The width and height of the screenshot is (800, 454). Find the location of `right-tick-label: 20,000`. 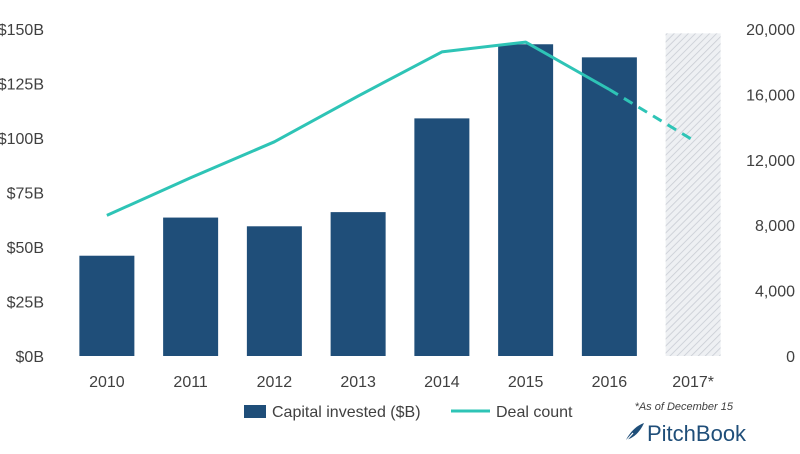

right-tick-label: 20,000 is located at coordinates (770, 30).